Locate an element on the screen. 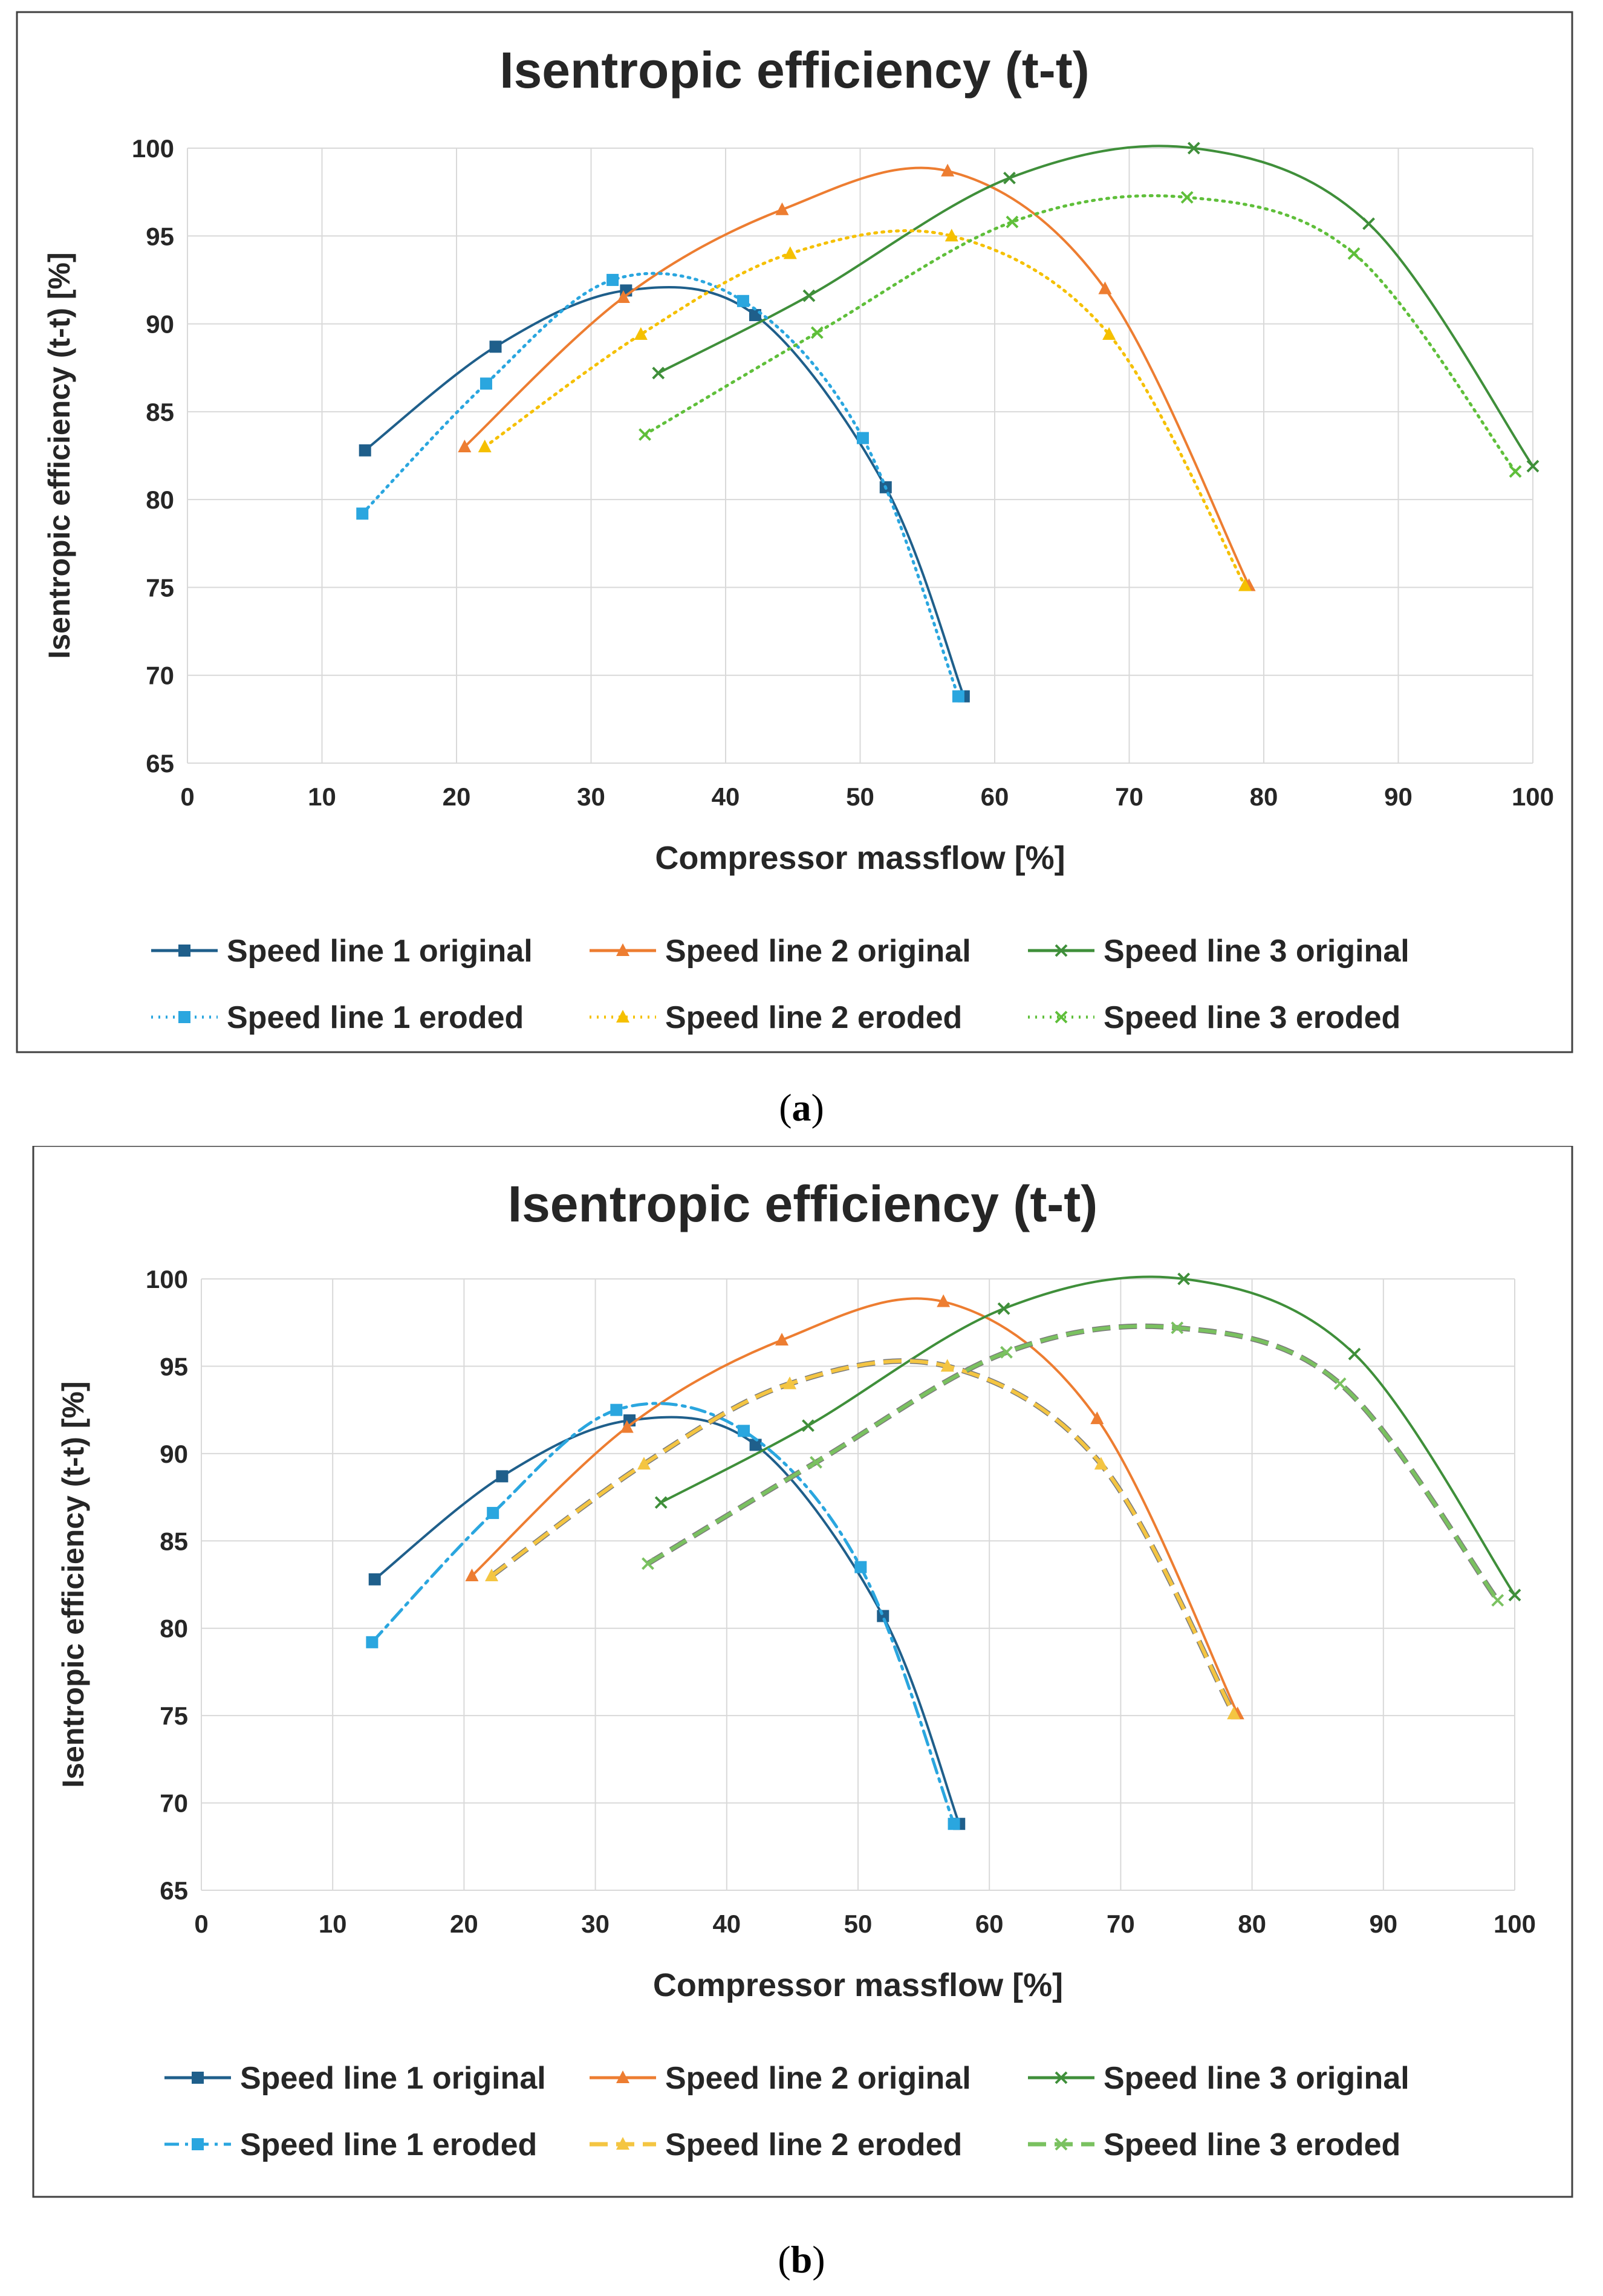  series-s3e is located at coordinates (1080, 334).